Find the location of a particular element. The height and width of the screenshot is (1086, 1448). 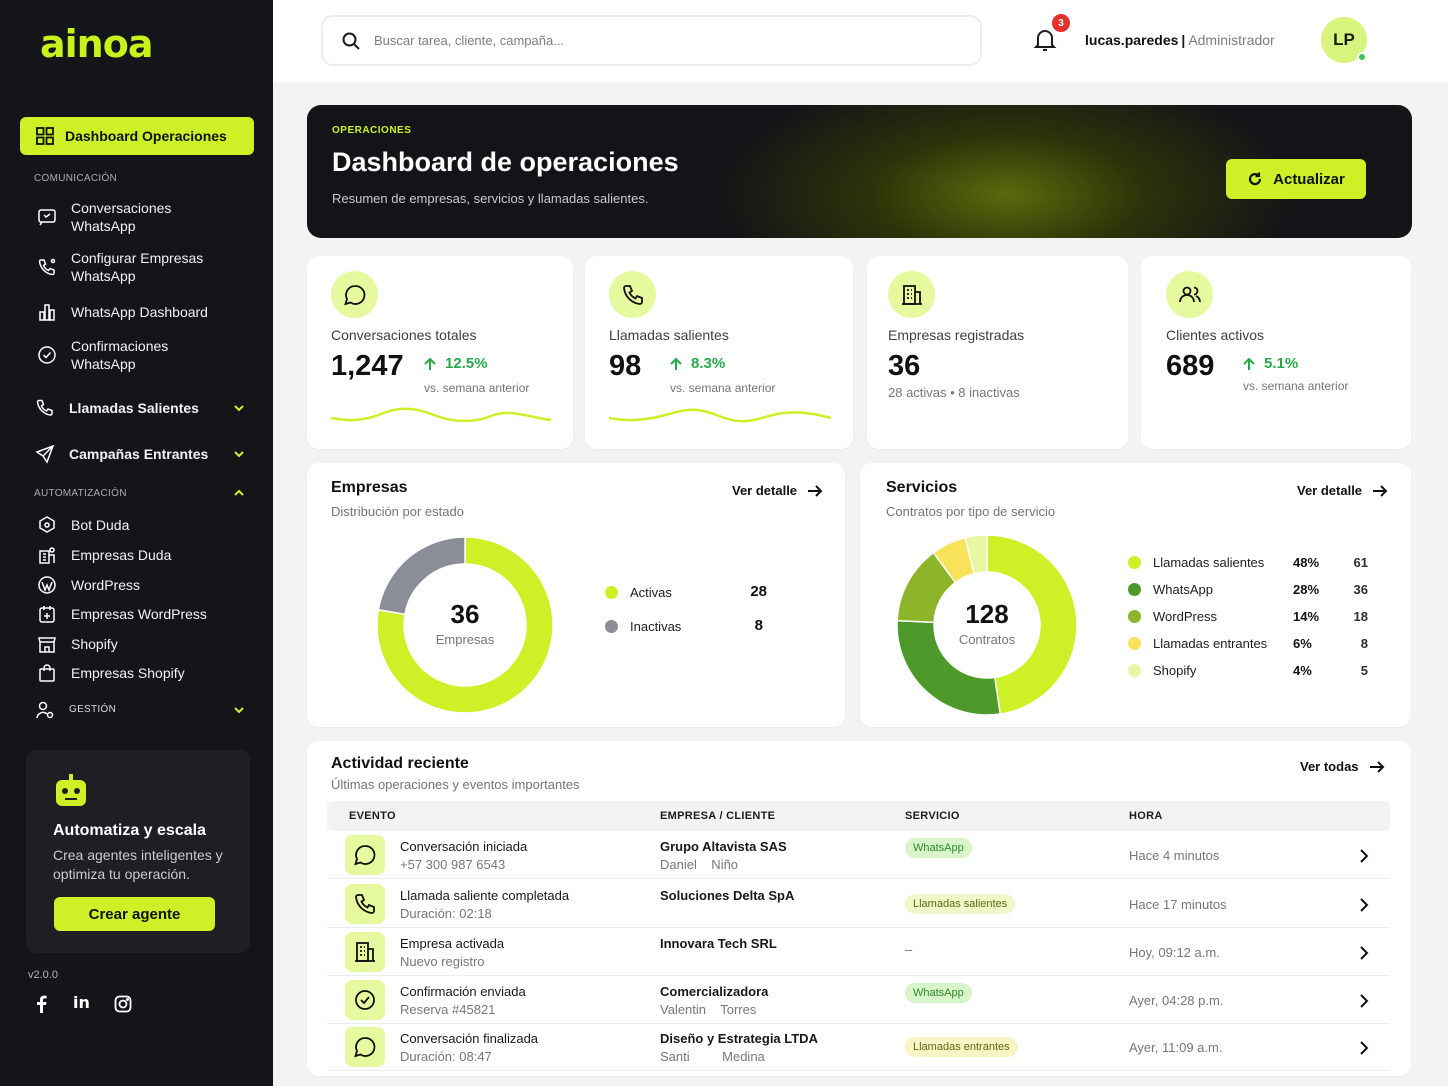

instagram-icon is located at coordinates (123, 1004).